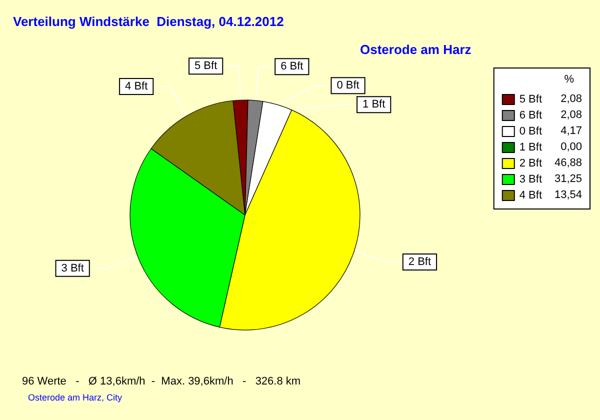 This screenshot has width=600, height=420. Describe the element at coordinates (530, 196) in the screenshot. I see `legend-label: 4 Bft` at that location.